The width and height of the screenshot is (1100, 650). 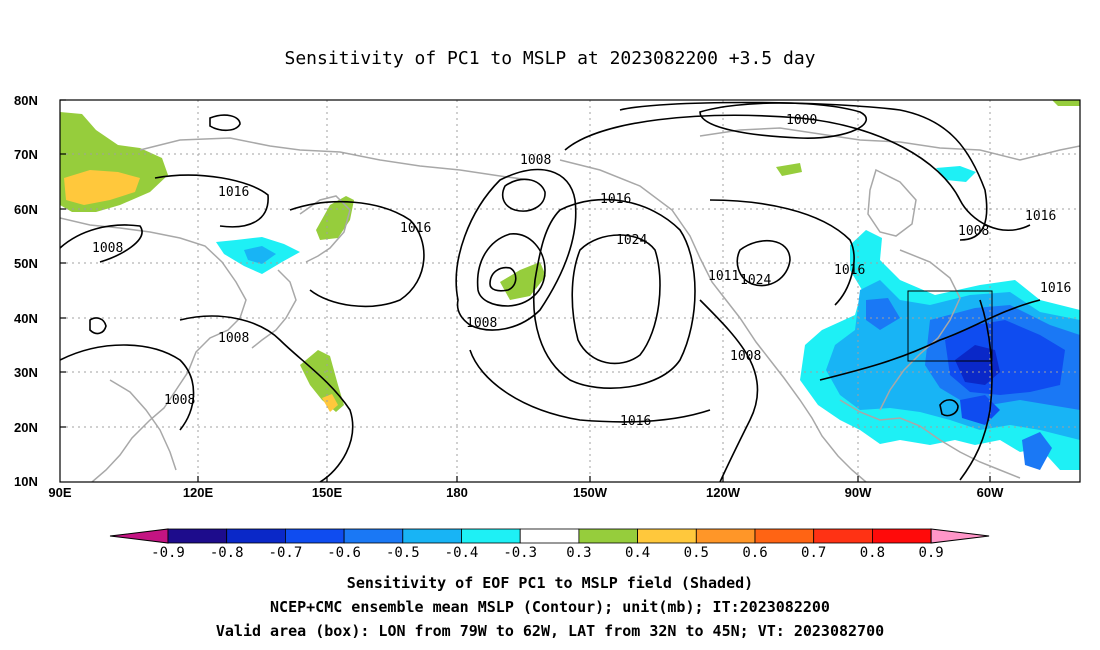 I want to click on contour-1008-pac, so click(x=729, y=390).